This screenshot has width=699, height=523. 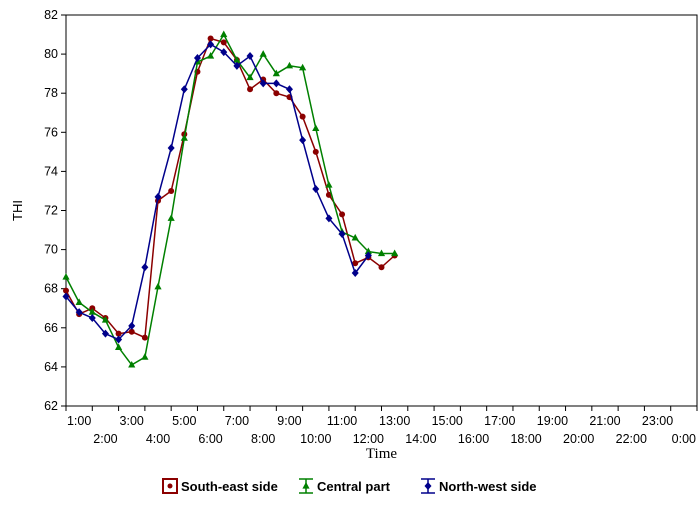 What do you see at coordinates (354, 486) in the screenshot?
I see `legend-label: Central part` at bounding box center [354, 486].